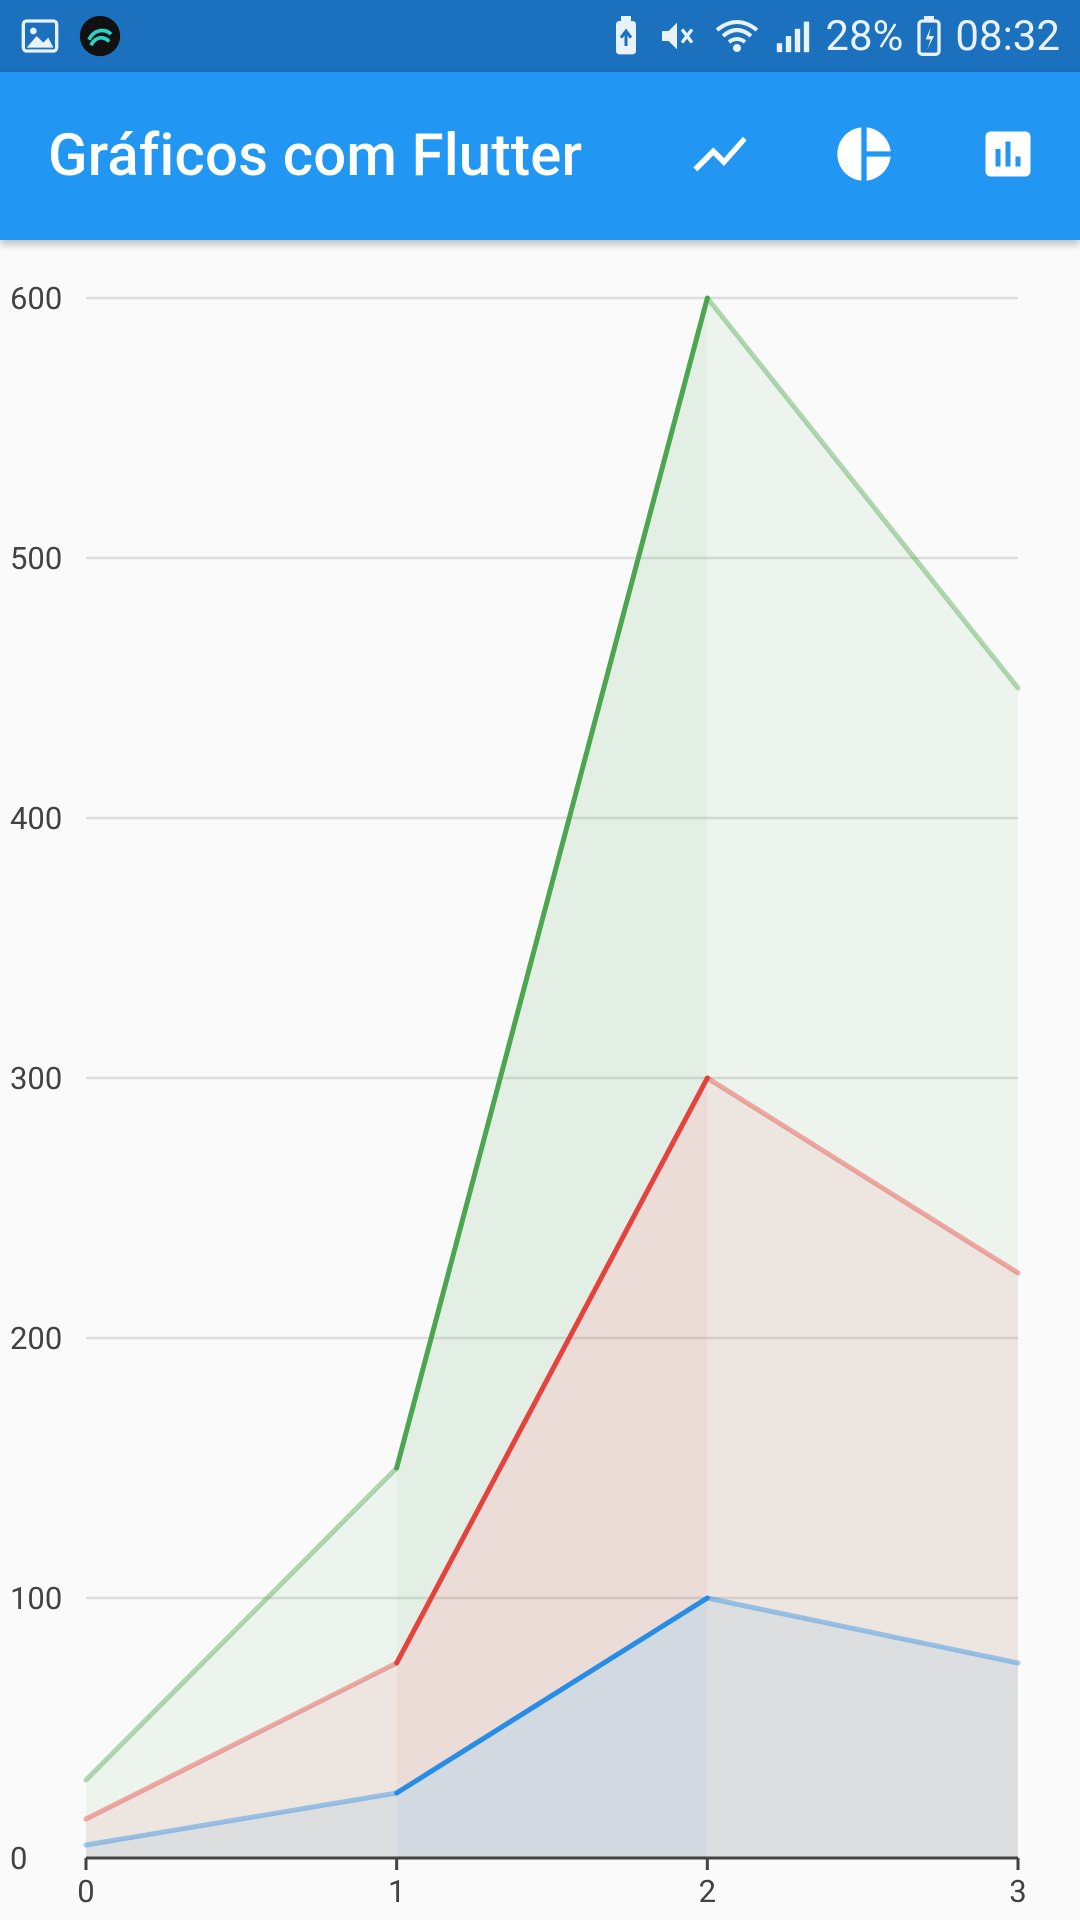  I want to click on wifi-icon, so click(737, 36).